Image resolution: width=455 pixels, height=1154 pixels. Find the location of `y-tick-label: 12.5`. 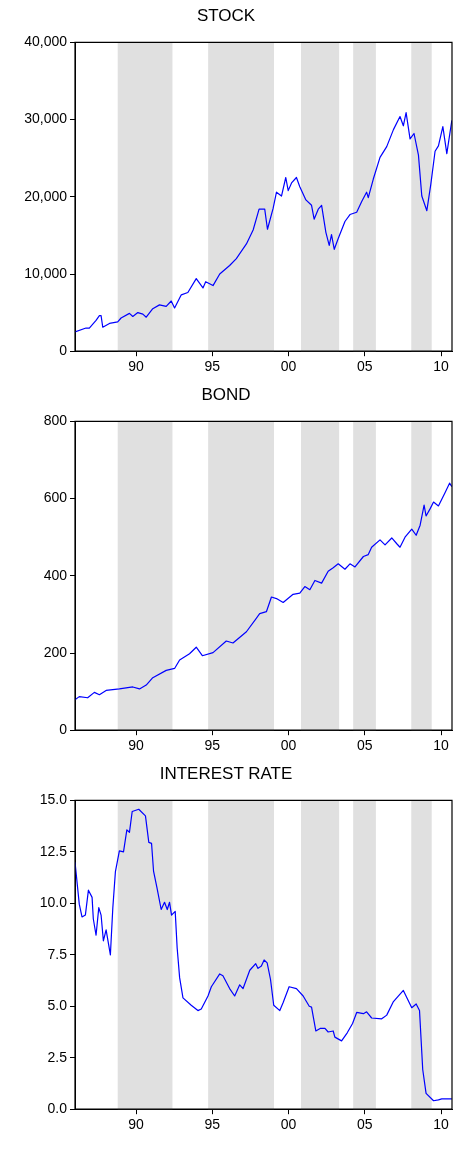

y-tick-label: 12.5 is located at coordinates (53, 850).